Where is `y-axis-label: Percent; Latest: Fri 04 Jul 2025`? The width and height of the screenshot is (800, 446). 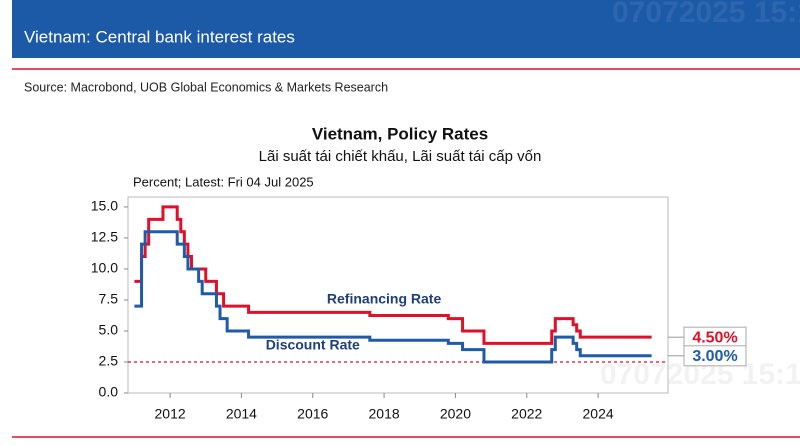 y-axis-label: Percent; Latest: Fri 04 Jul 2025 is located at coordinates (223, 181).